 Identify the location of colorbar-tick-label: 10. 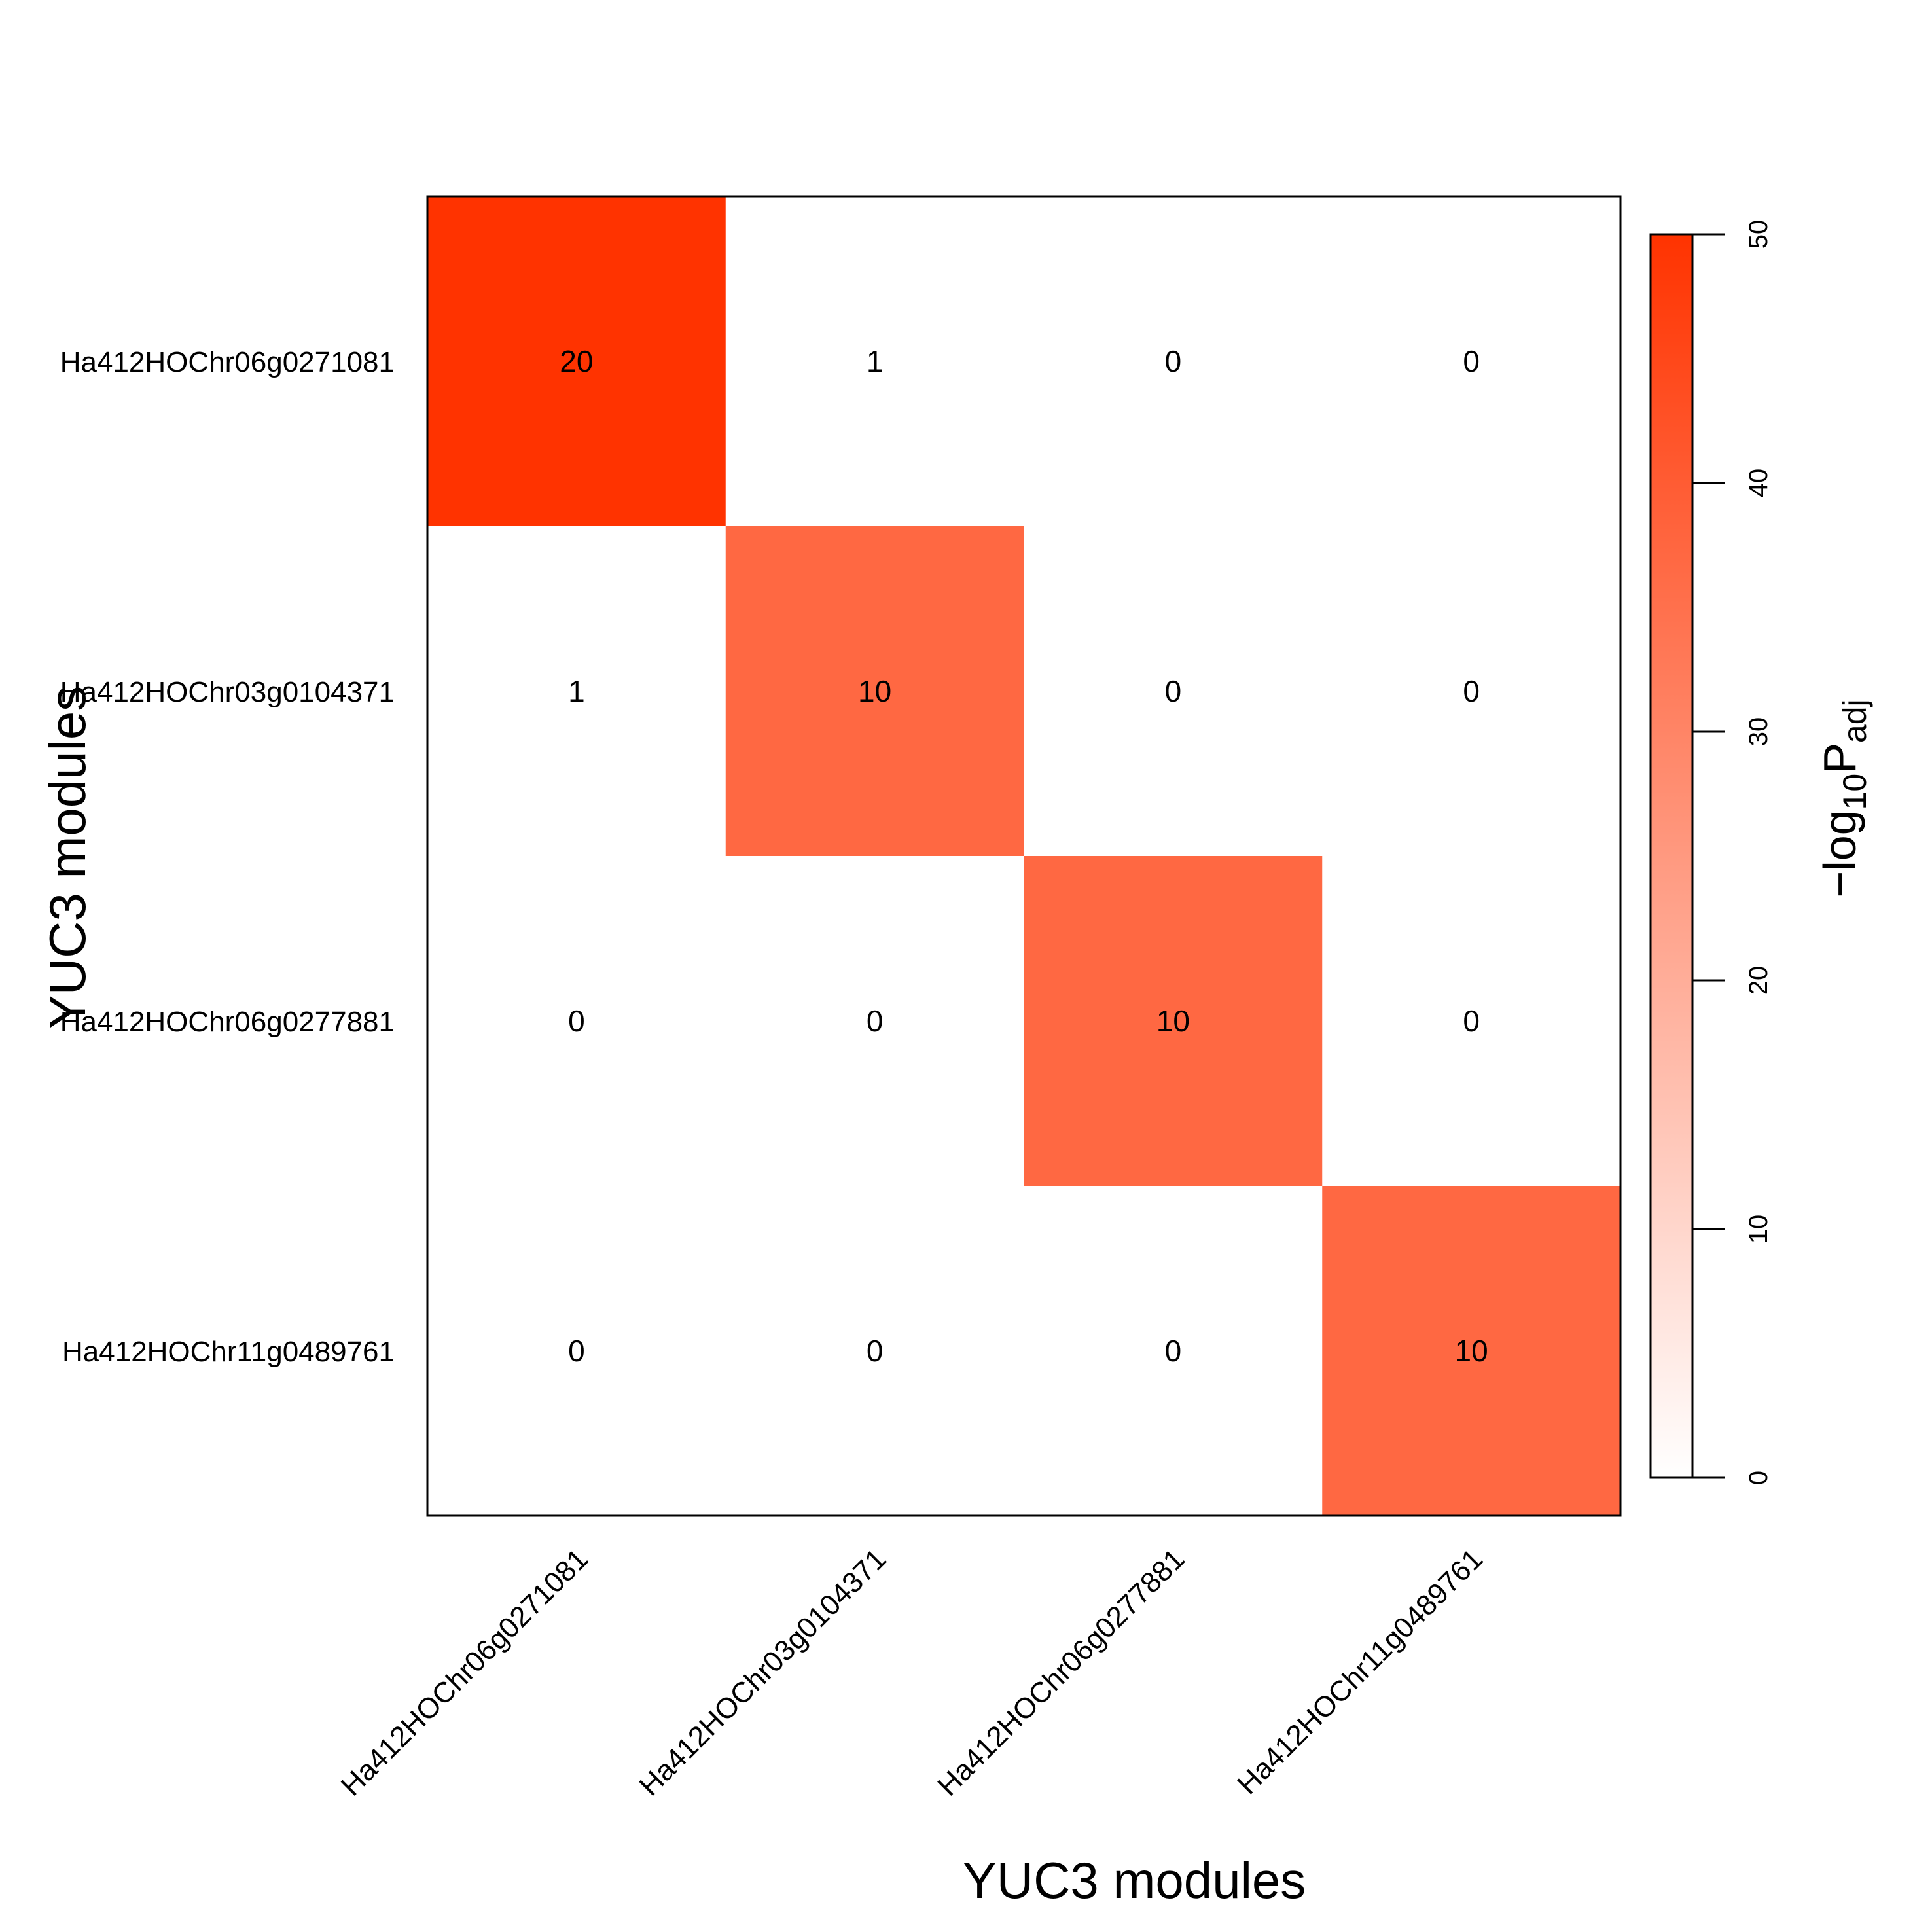
(1758, 1229).